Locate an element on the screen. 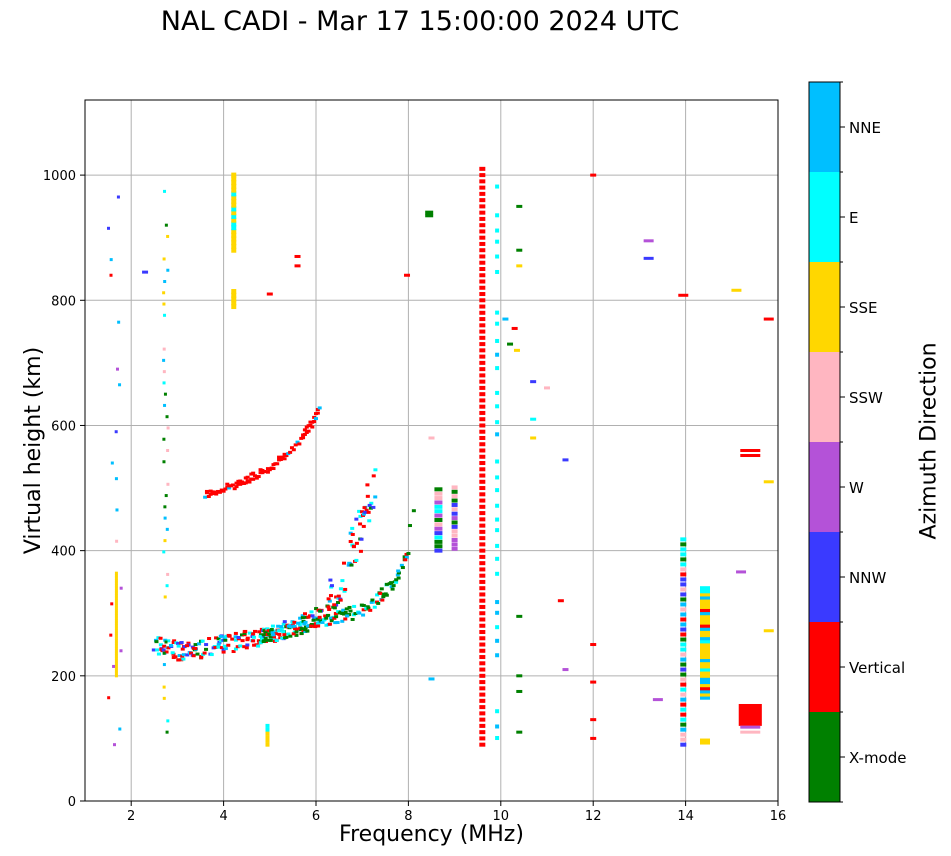 The image size is (951, 856). colorbar-tick-label: SSE is located at coordinates (863, 308).